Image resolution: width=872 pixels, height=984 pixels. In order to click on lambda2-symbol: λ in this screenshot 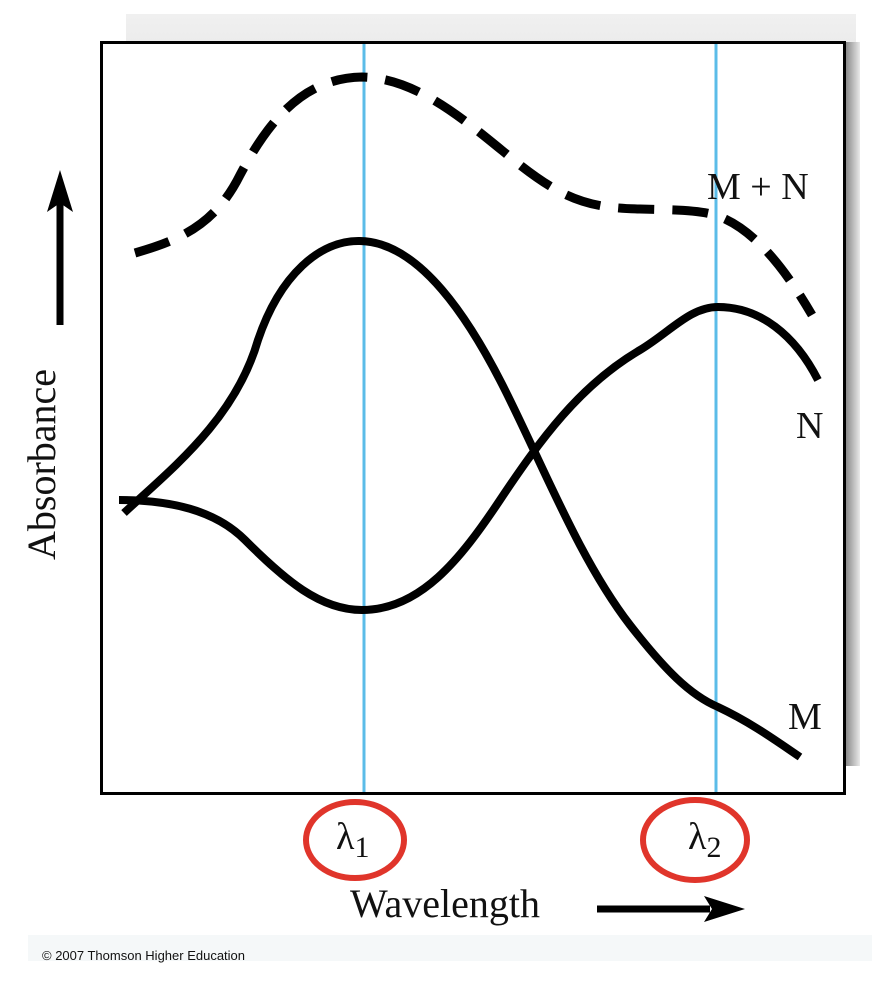, I will do `click(697, 837)`.